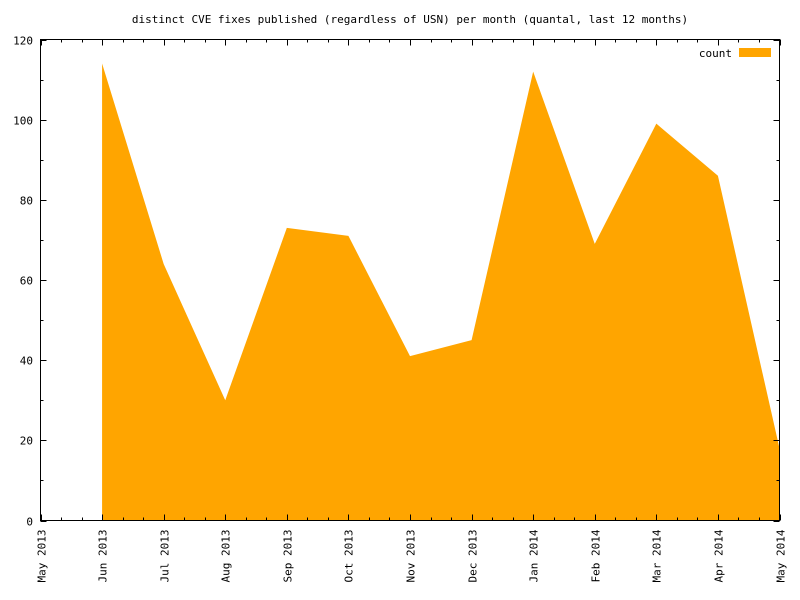 The height and width of the screenshot is (600, 800). I want to click on x-tick-label-3: Aug 2013, so click(226, 556).